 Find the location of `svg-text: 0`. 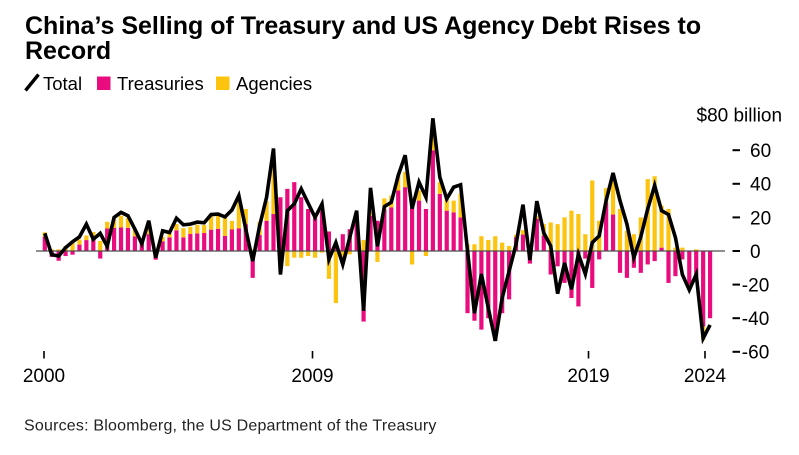

svg-text: 0 is located at coordinates (755, 252).